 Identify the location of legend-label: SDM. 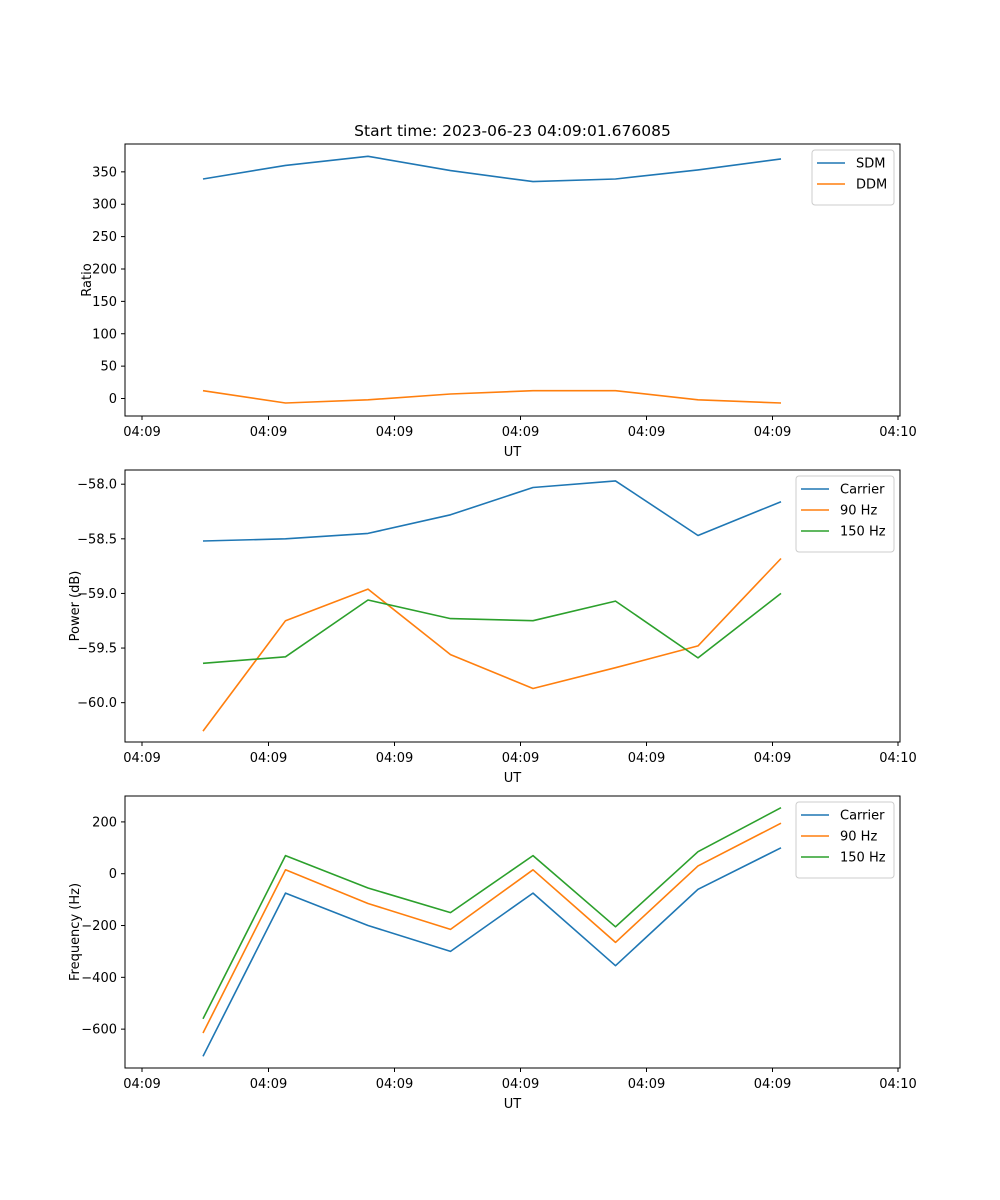
(870, 164).